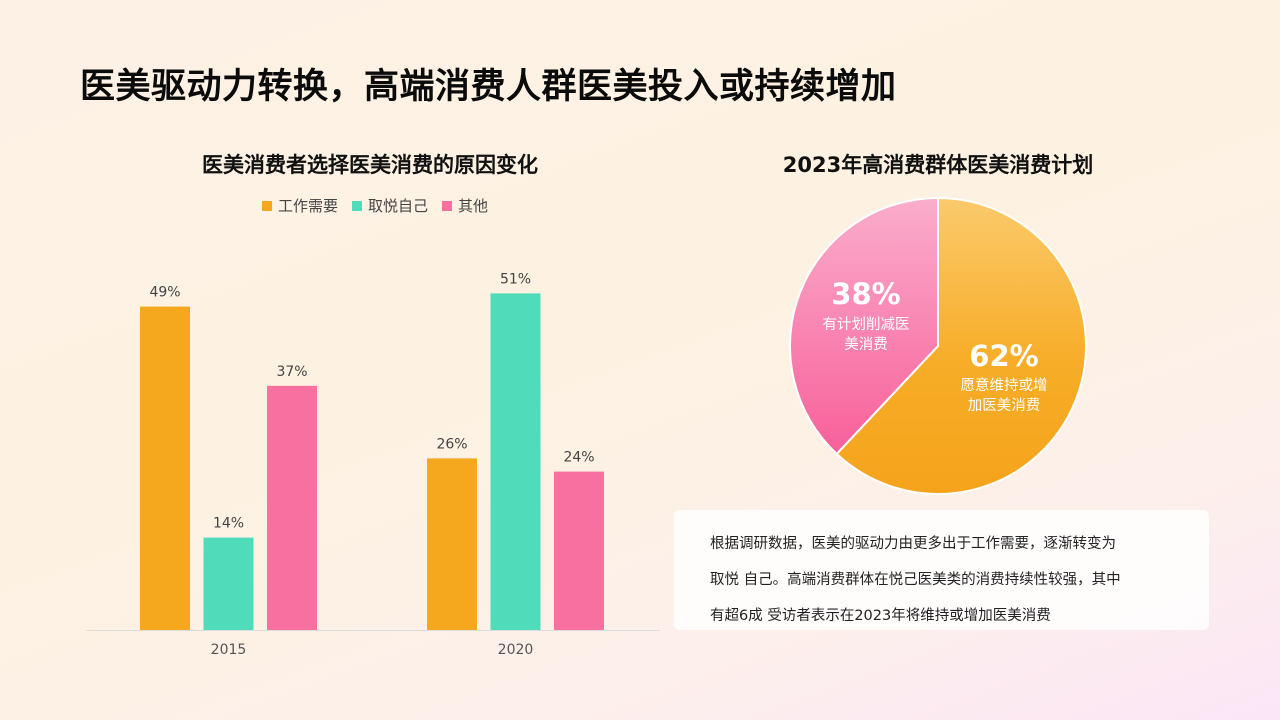 The image size is (1280, 720). I want to click on pie-slice-reduce, so click(864, 326).